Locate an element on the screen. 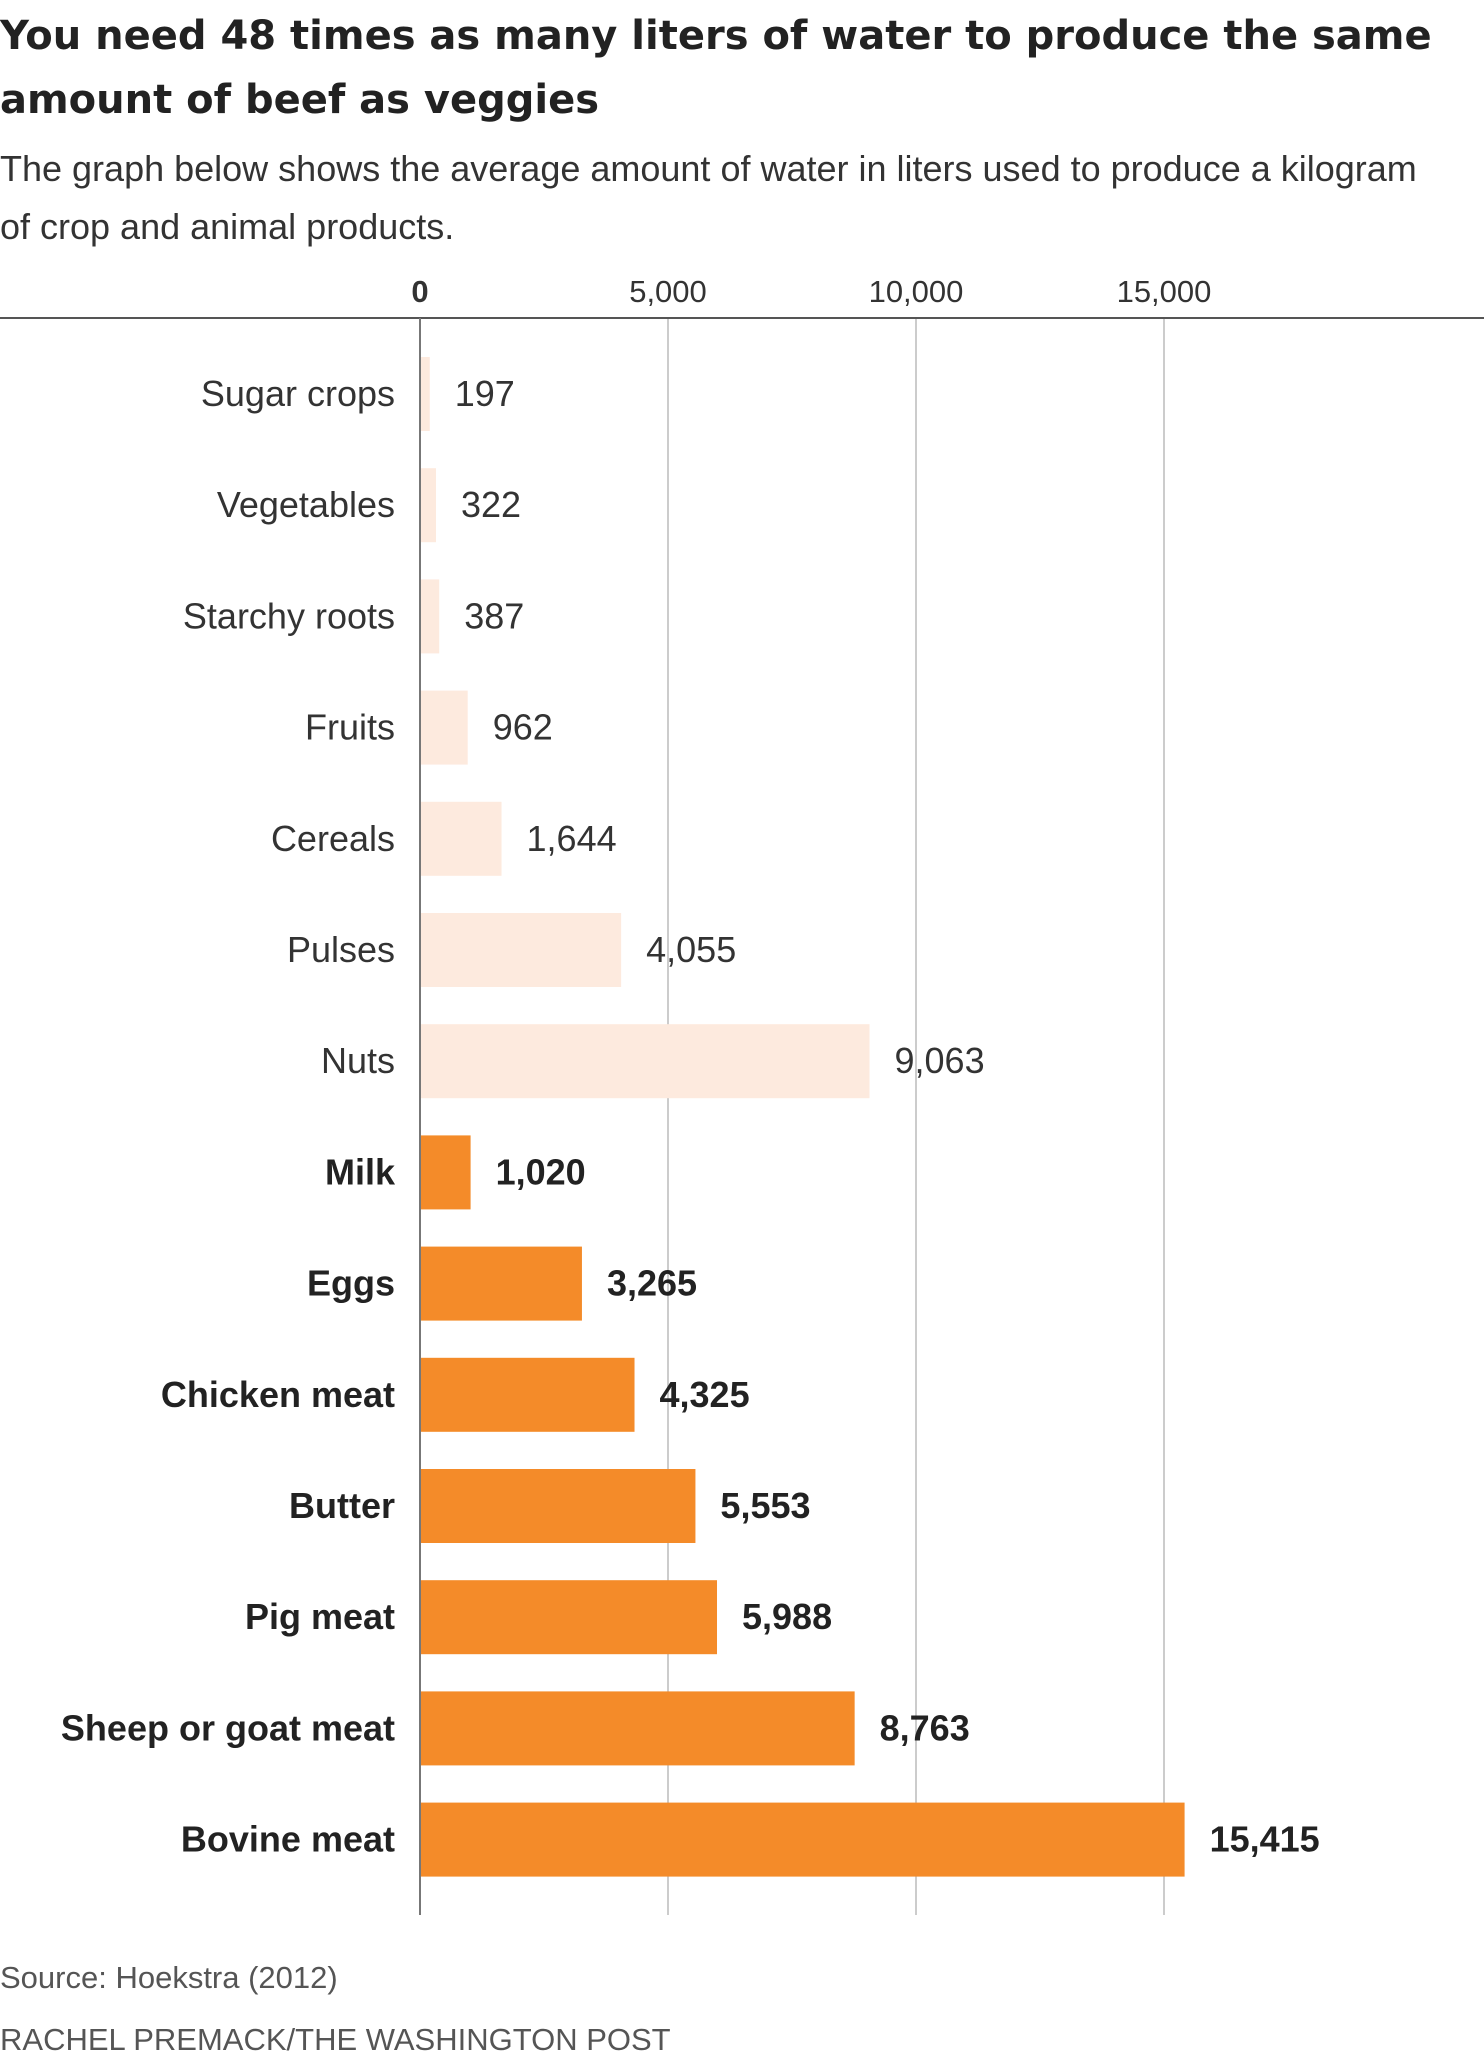  bar-vegetables is located at coordinates (428, 505).